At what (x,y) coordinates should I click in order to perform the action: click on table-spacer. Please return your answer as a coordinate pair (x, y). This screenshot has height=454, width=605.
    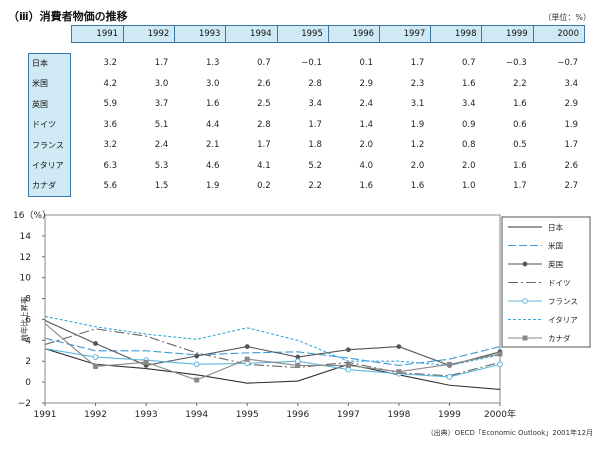
    Looking at the image, I should click on (306, 48).